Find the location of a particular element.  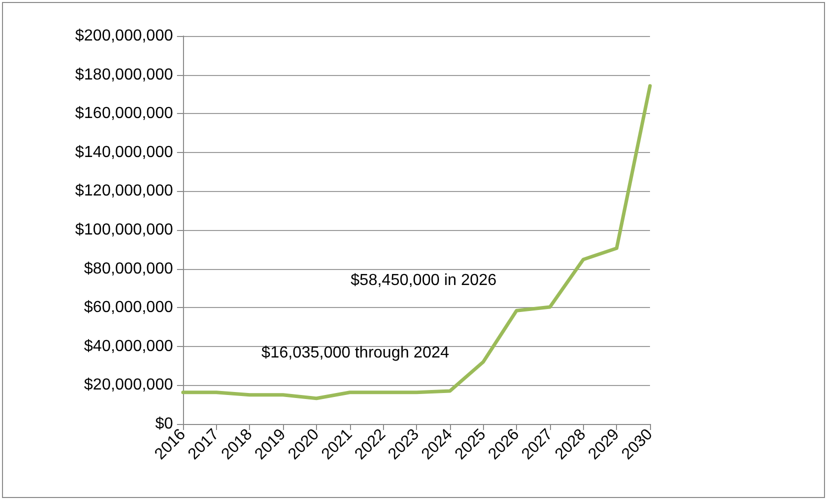

y-tick-label: $0 is located at coordinates (164, 424).